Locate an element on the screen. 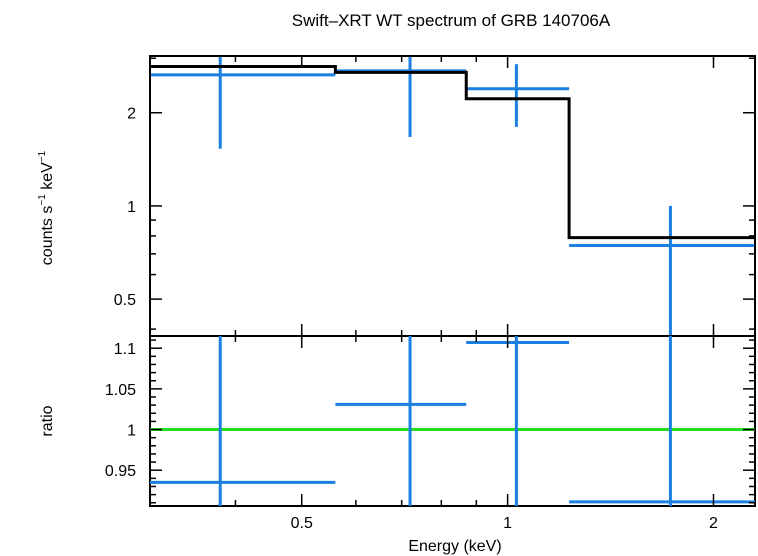  chart-title: Swift–XRT WT spectrum of GRB 140706A is located at coordinates (451, 20).